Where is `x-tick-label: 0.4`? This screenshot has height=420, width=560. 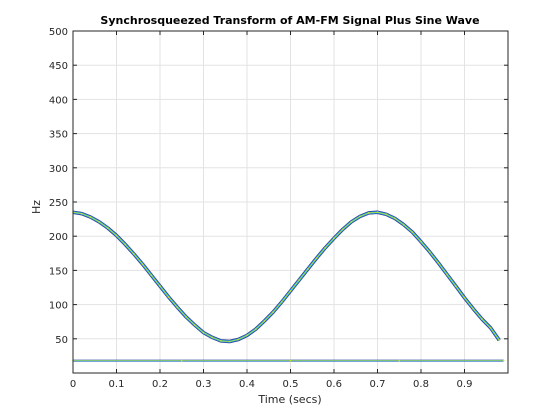 x-tick-label: 0.4 is located at coordinates (247, 384).